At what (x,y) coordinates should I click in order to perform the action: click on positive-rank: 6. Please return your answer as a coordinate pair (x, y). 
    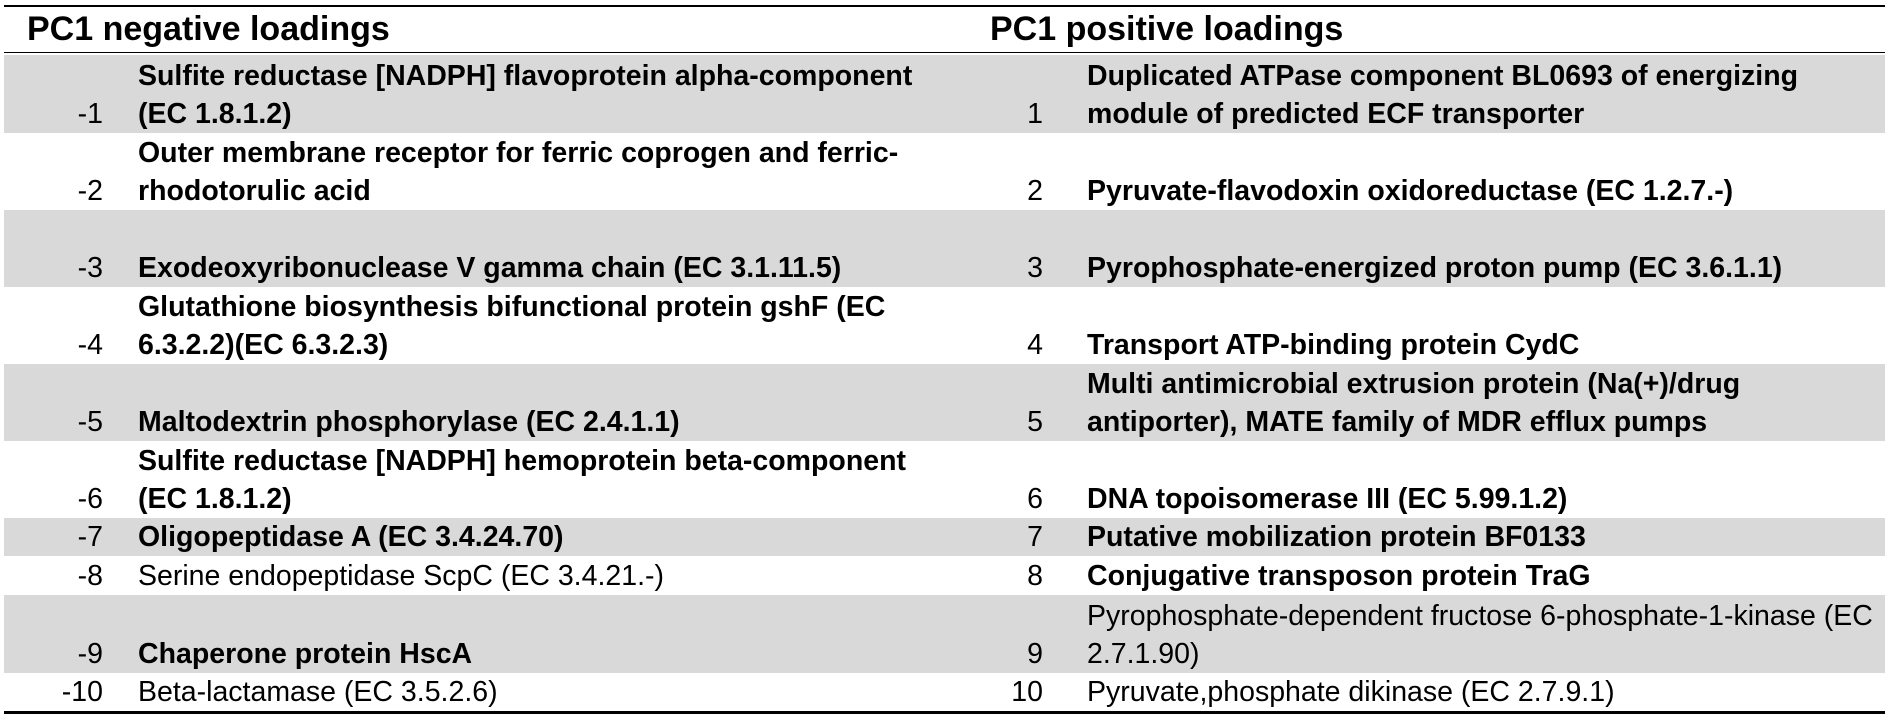
    Looking at the image, I should click on (1035, 499).